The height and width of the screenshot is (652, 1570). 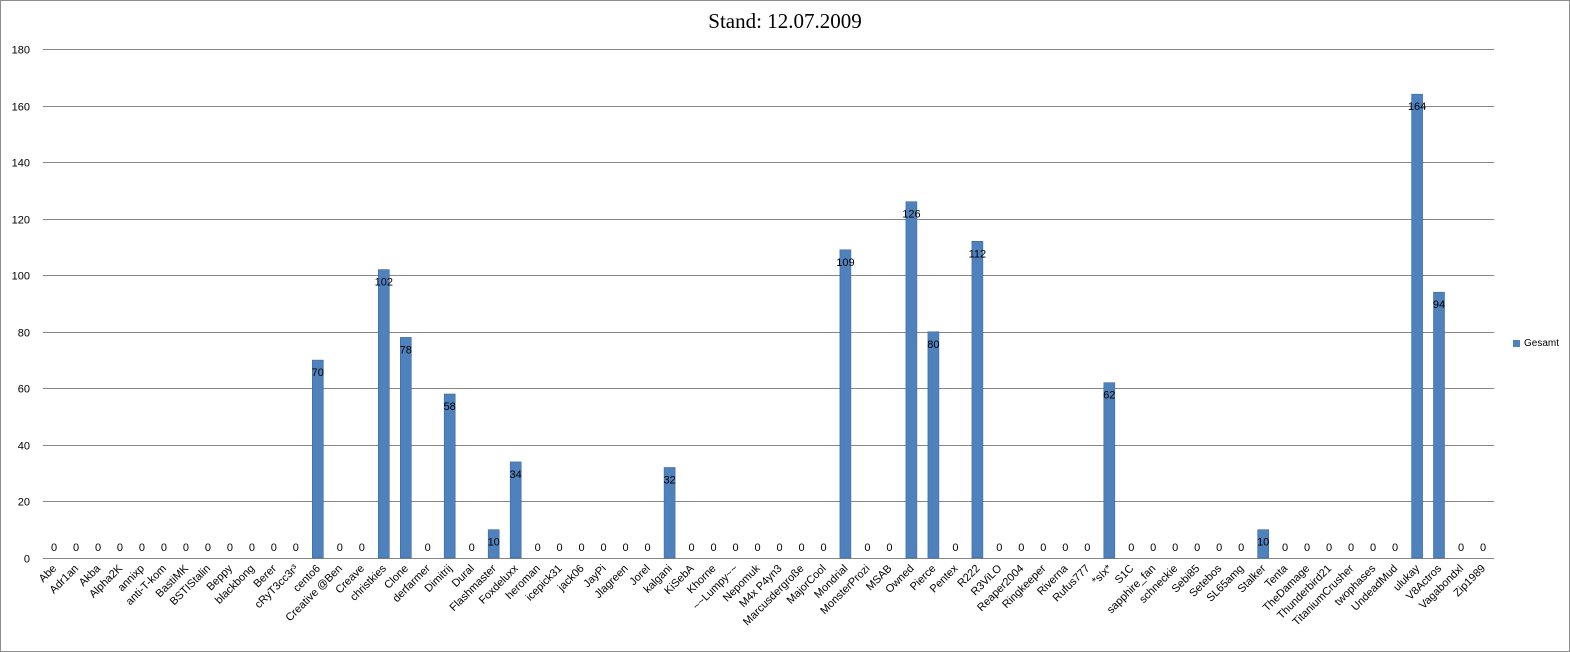 What do you see at coordinates (933, 345) in the screenshot?
I see `data-label: 80` at bounding box center [933, 345].